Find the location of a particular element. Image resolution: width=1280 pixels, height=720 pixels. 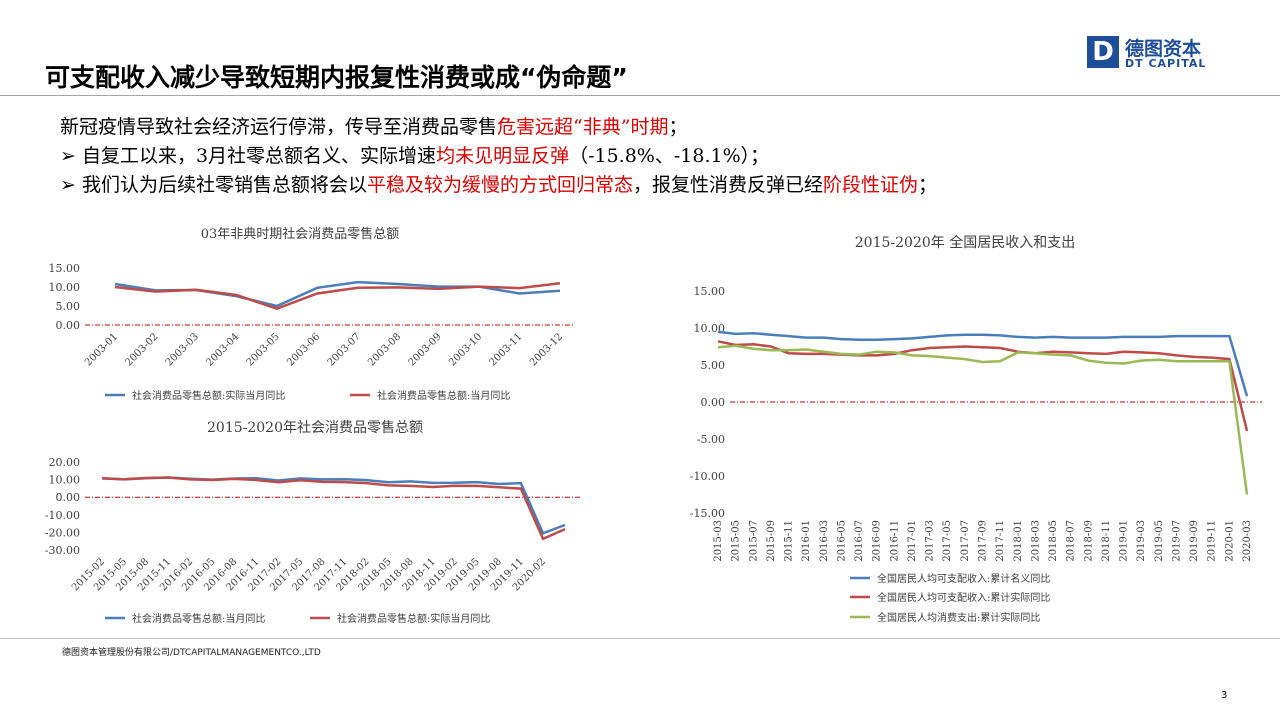

bullet-text: 阶段性证伪 is located at coordinates (871, 185).